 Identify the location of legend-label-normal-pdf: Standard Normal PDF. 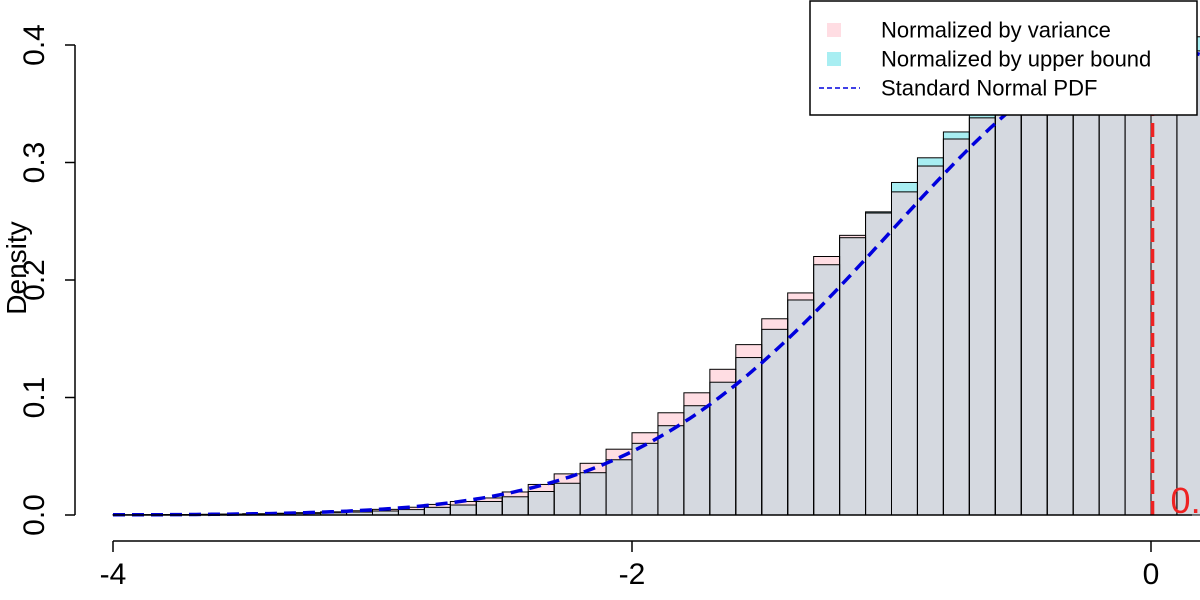
(989, 88).